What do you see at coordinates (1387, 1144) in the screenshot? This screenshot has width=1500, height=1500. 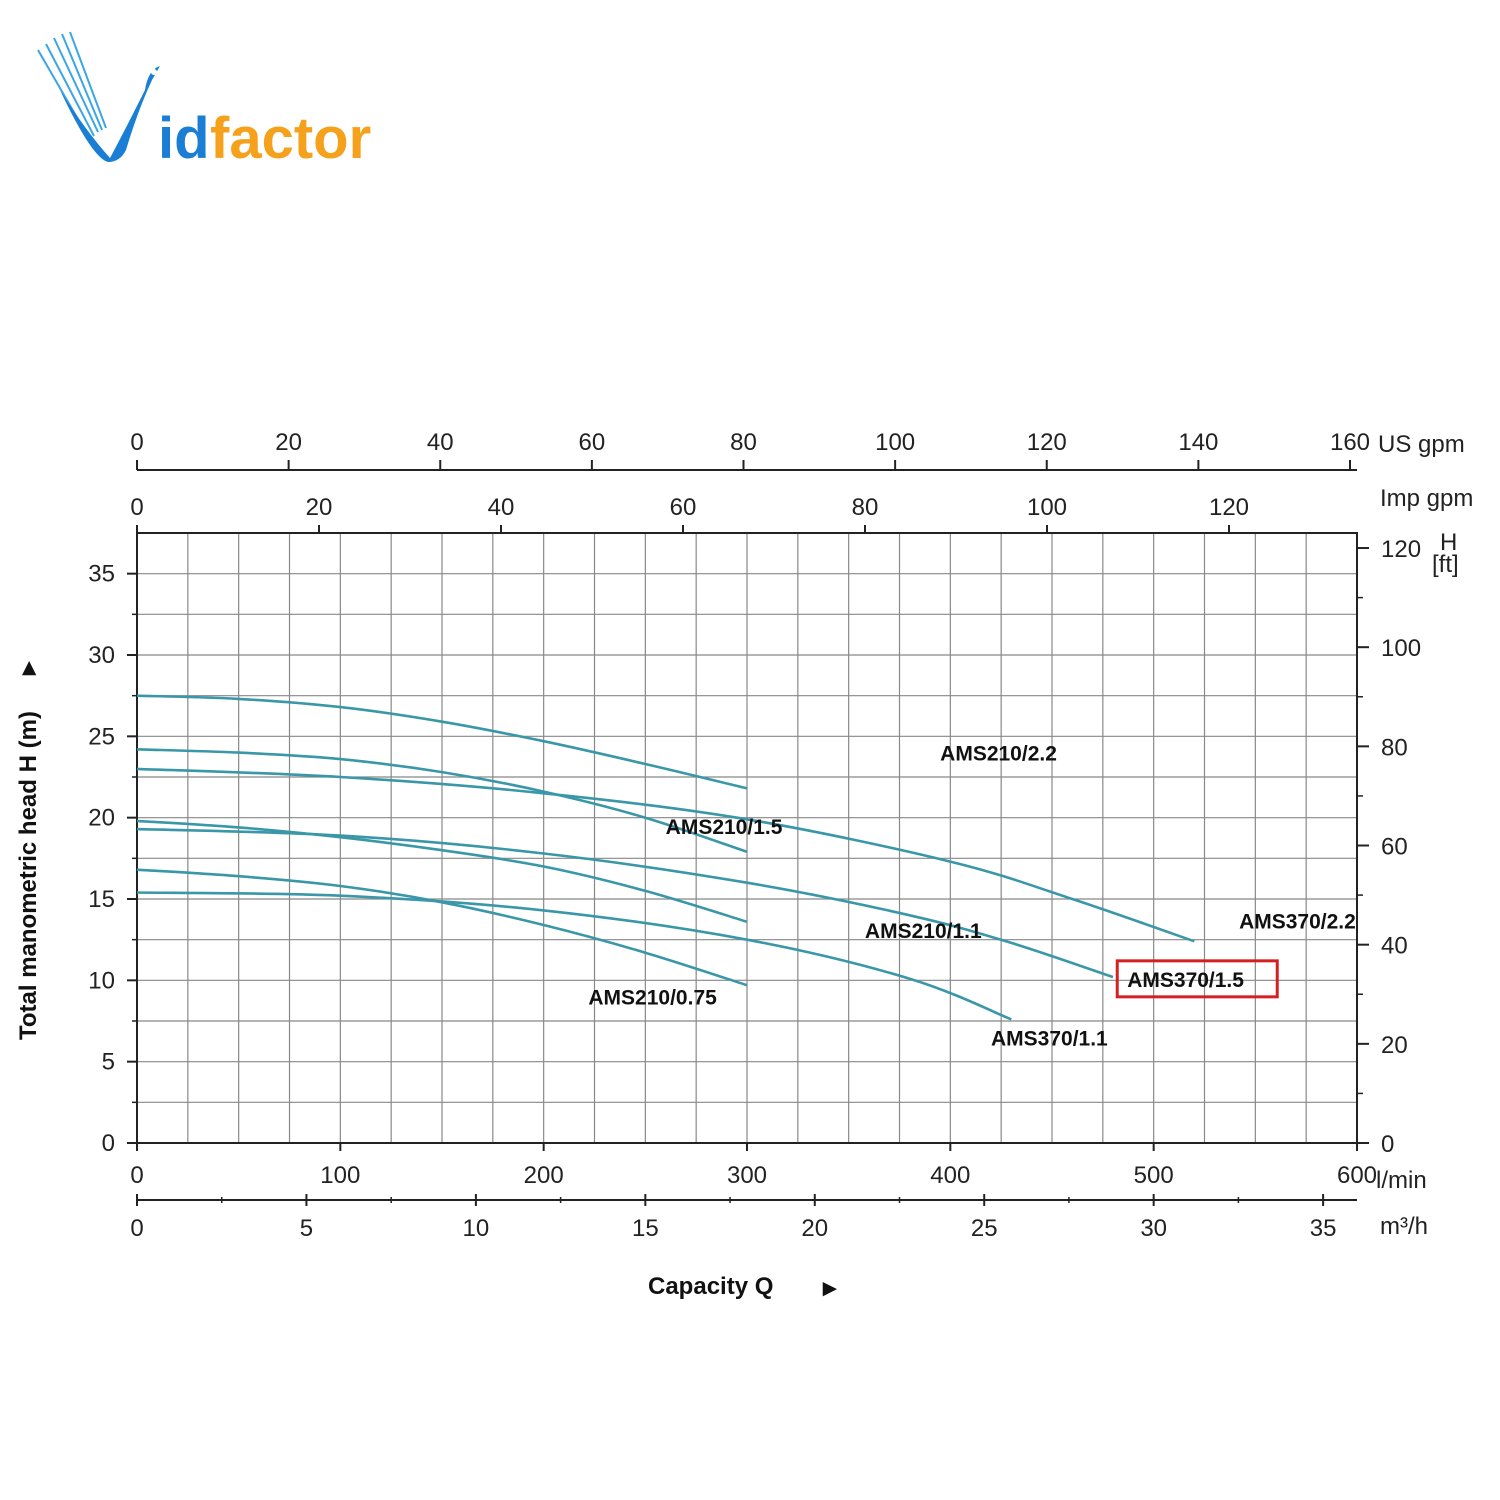 I see `y-tick-label-ft: 0` at bounding box center [1387, 1144].